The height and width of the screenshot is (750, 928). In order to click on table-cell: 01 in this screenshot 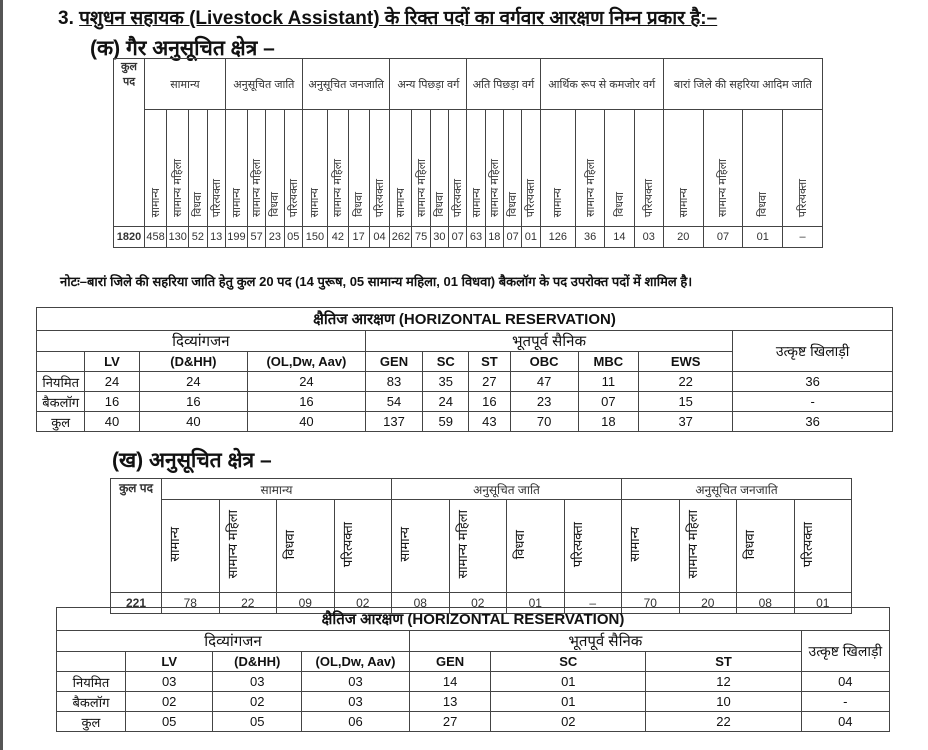, I will do `click(531, 237)`.